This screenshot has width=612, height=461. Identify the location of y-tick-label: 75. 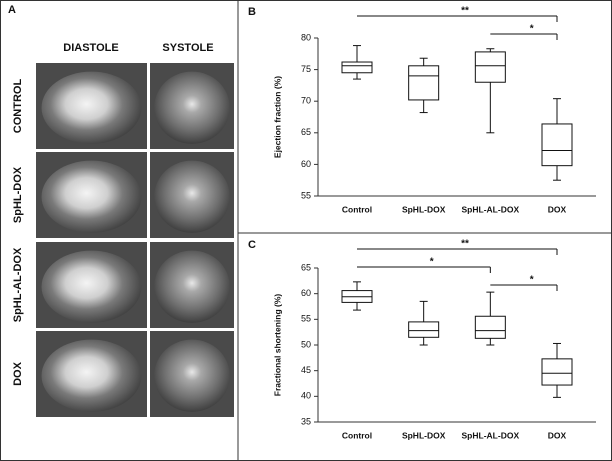
(306, 69).